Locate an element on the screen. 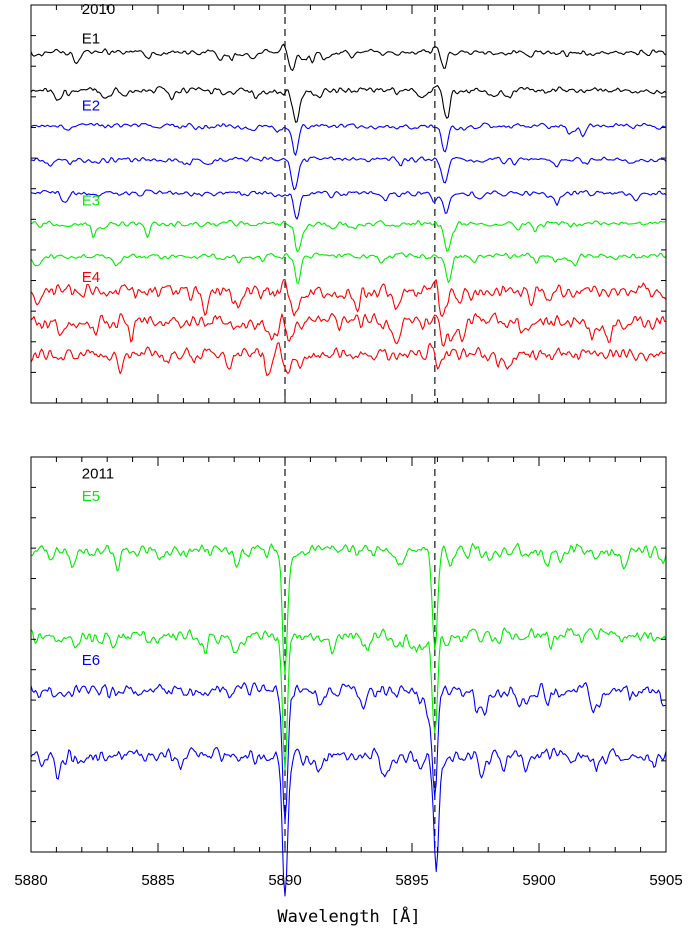  label-e5: E5 is located at coordinates (91, 496).